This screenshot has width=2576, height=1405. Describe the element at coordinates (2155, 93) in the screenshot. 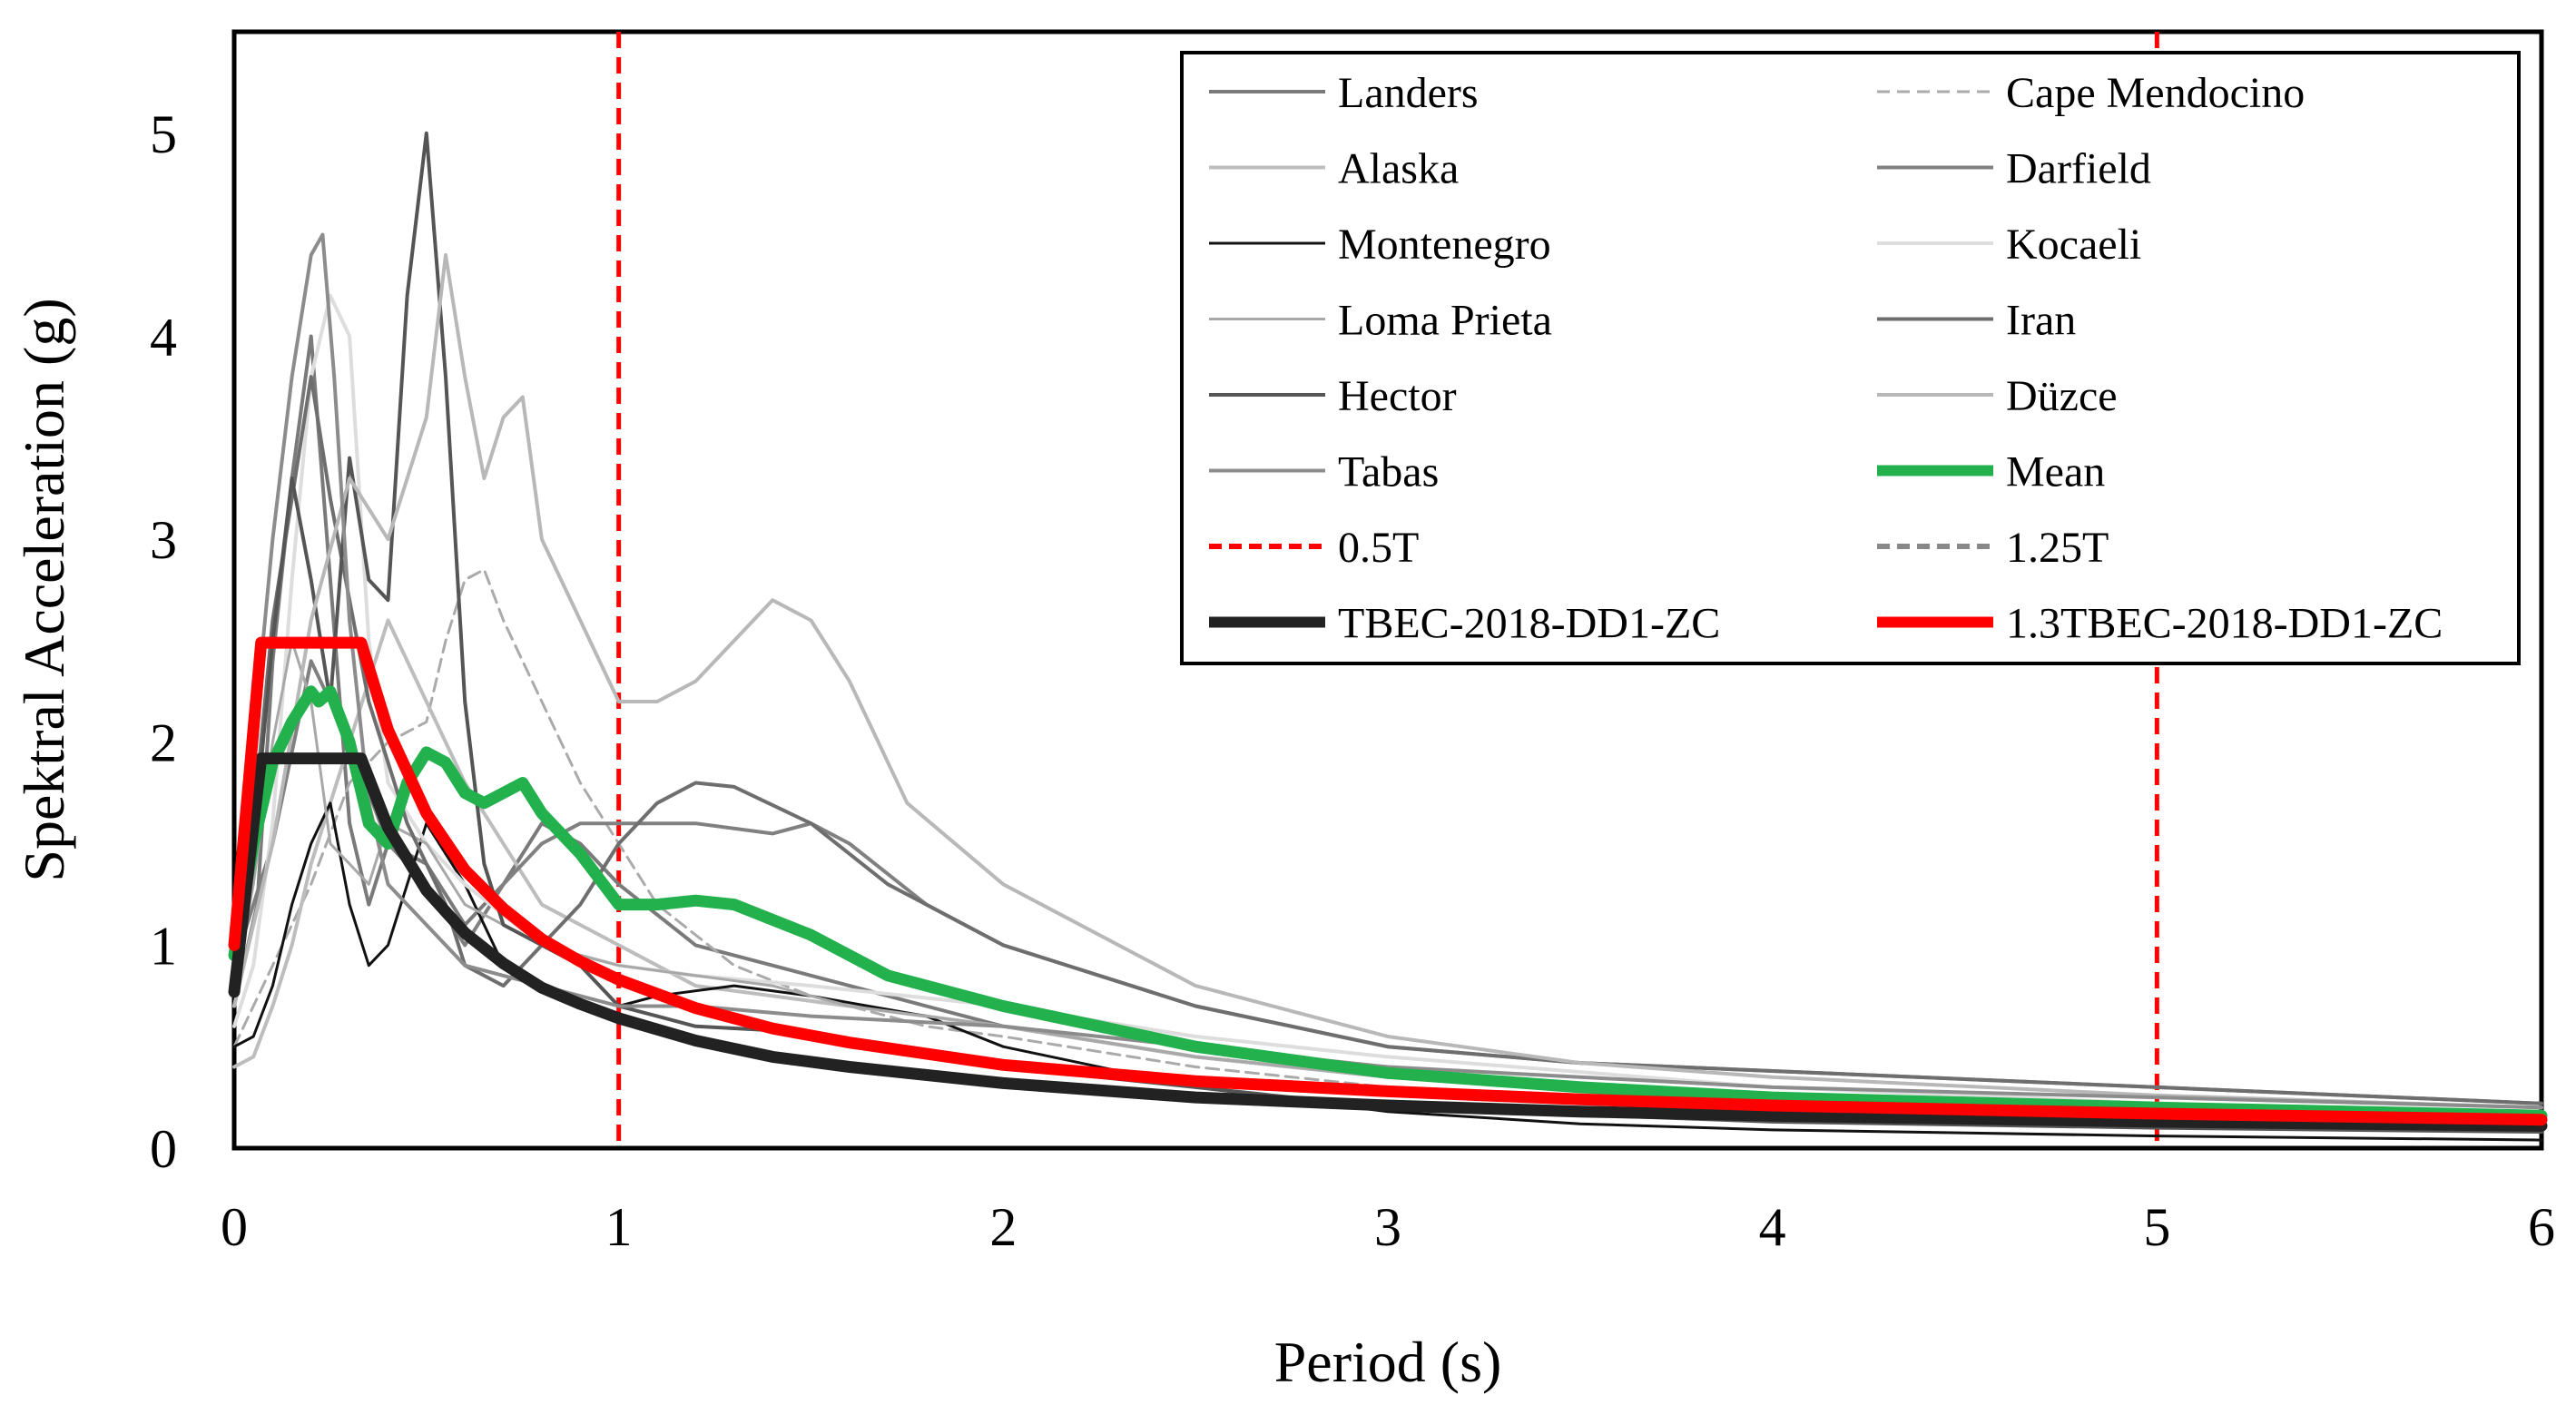

I see `legend-label-cape-mendocino: Cape Mendocino` at that location.